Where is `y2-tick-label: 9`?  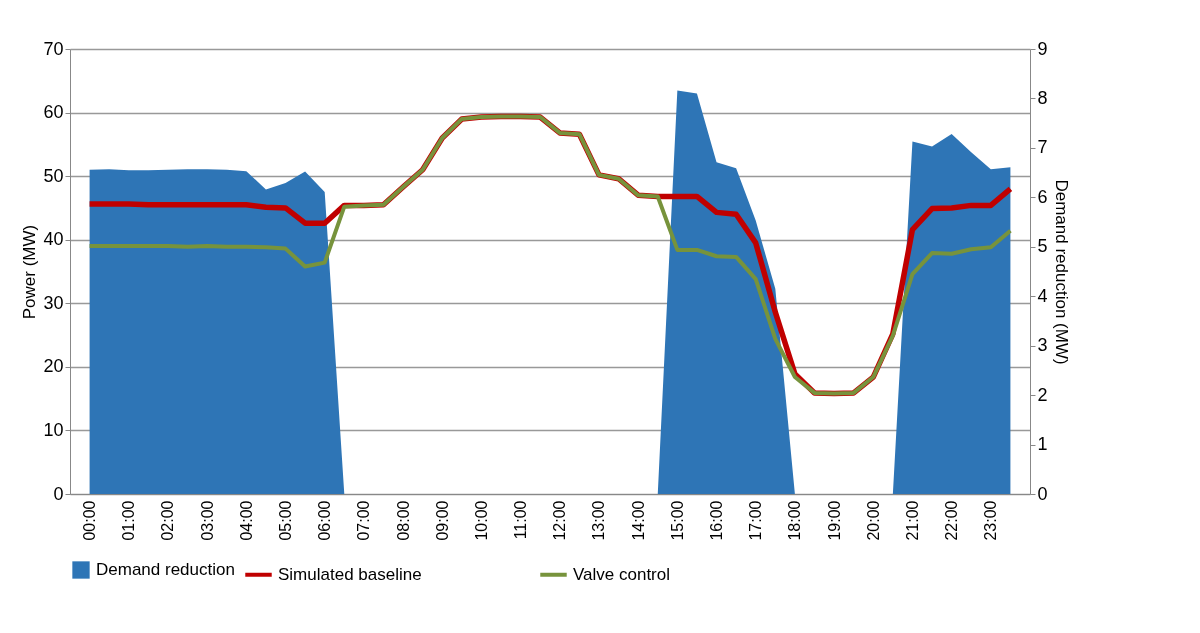
y2-tick-label: 9 is located at coordinates (1042, 48).